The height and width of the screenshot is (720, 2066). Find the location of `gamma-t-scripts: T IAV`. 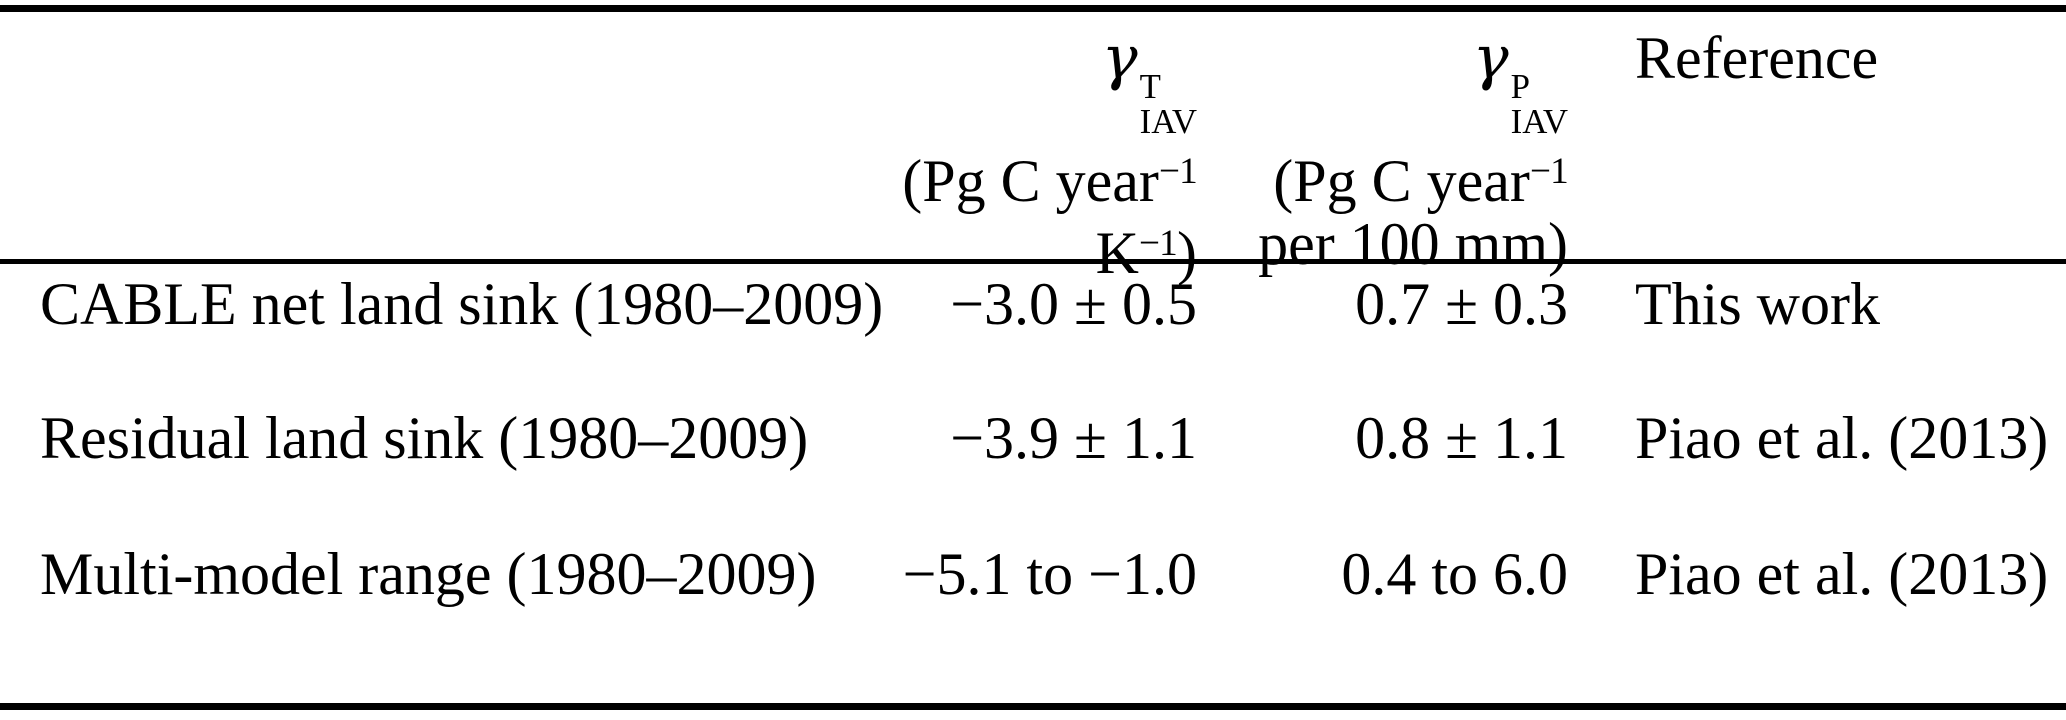

gamma-t-scripts: T IAV is located at coordinates (1168, 104).